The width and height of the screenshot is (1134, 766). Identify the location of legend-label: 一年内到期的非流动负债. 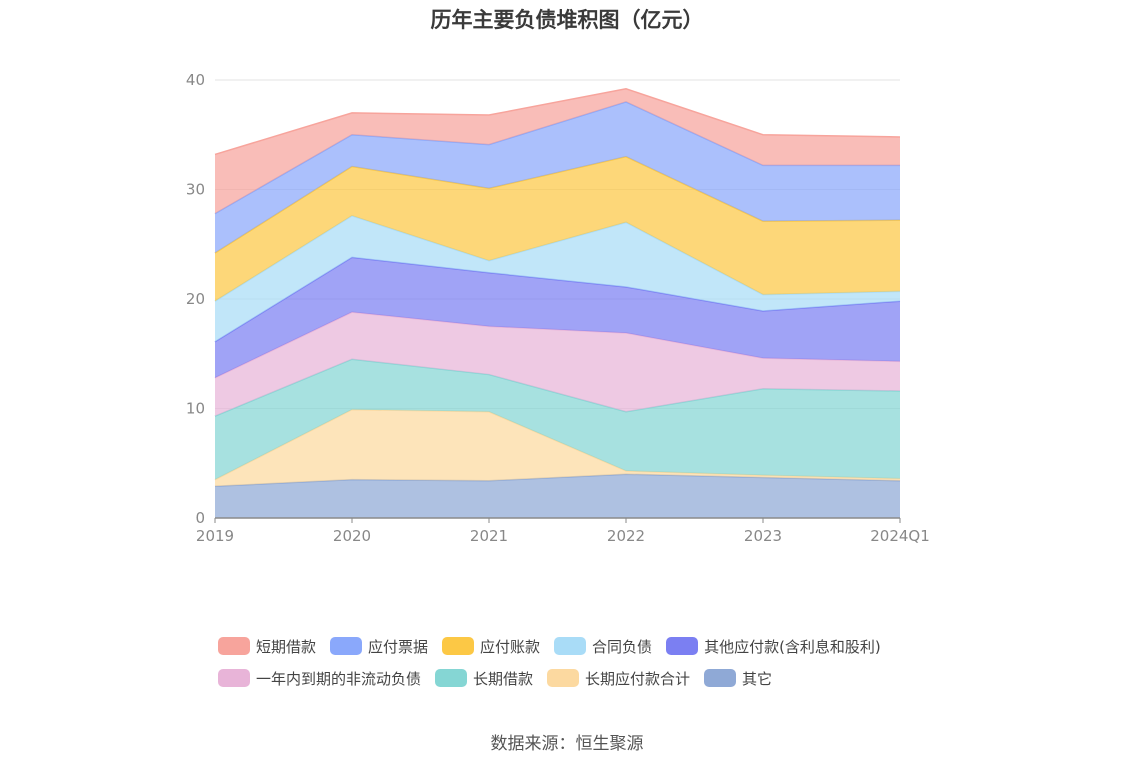
(339, 678).